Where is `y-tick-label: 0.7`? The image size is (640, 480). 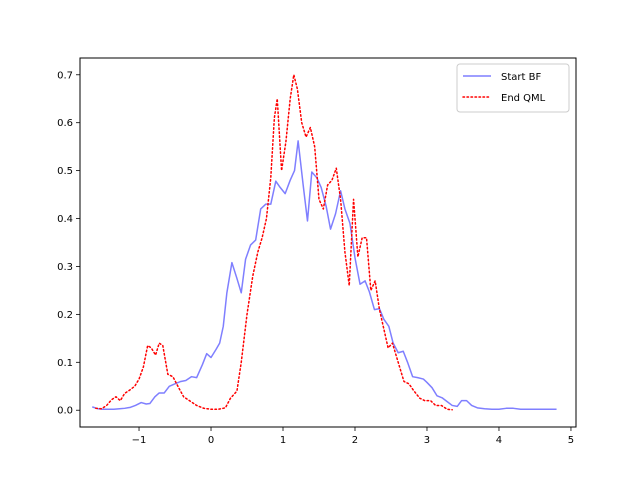
y-tick-label: 0.7 is located at coordinates (65, 75).